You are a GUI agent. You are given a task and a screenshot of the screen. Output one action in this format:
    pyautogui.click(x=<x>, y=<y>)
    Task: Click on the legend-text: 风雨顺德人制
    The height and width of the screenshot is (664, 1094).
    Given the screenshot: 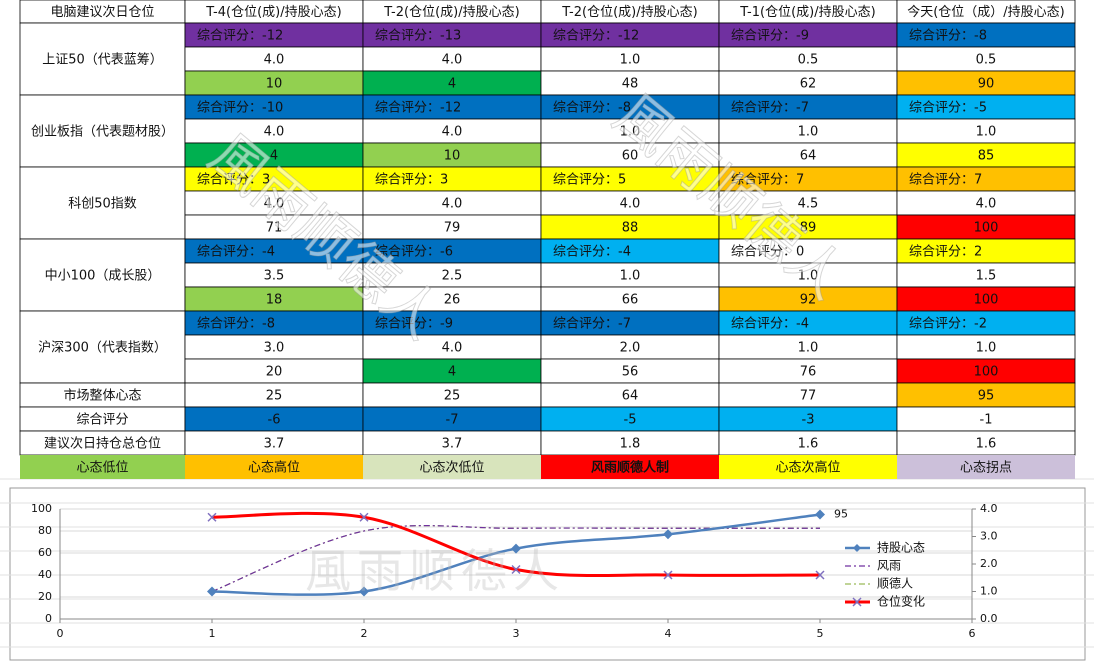 What is the action you would take?
    pyautogui.click(x=630, y=468)
    